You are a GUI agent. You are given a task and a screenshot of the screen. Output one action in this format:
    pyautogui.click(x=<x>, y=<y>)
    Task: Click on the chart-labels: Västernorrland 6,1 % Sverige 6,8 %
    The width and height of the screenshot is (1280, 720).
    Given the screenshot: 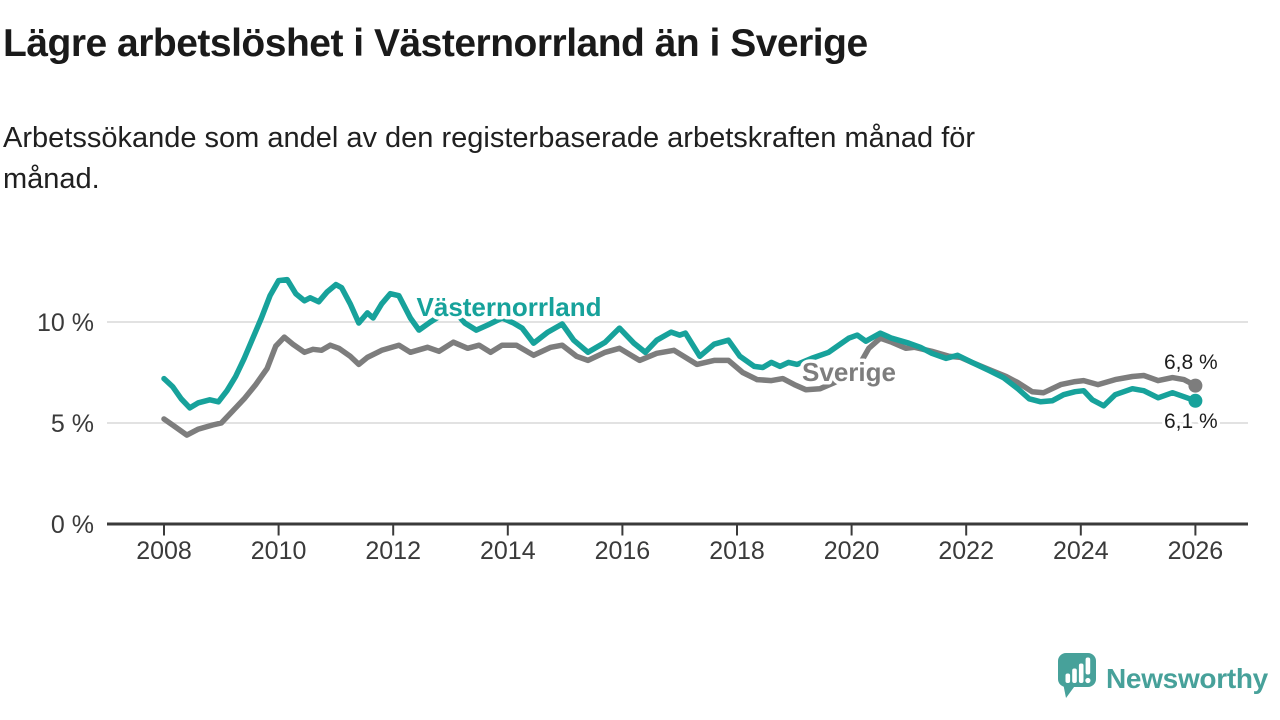 What is the action you would take?
    pyautogui.click(x=817, y=363)
    